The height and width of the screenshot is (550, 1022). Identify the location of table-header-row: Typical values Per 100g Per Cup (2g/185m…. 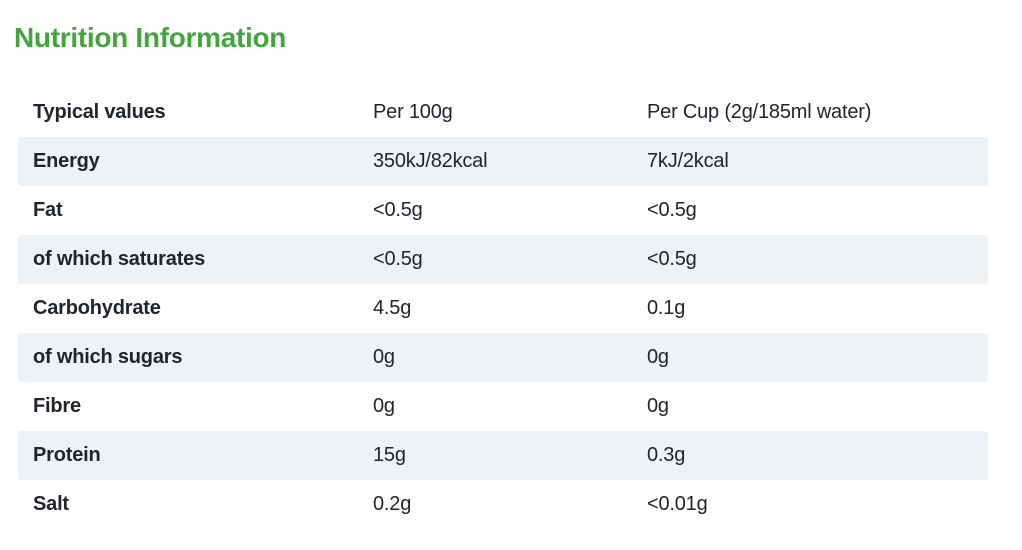
(503, 112).